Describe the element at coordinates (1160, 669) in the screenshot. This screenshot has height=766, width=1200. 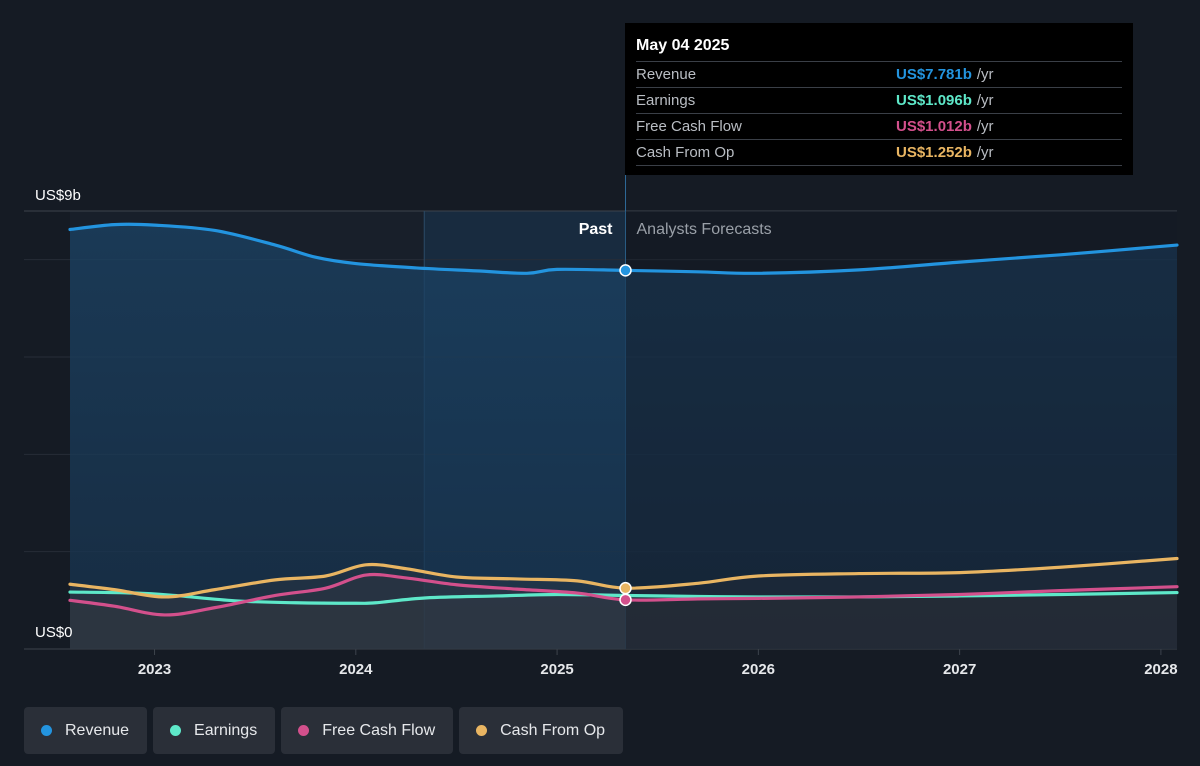
I see `x-tick-label: 2028` at that location.